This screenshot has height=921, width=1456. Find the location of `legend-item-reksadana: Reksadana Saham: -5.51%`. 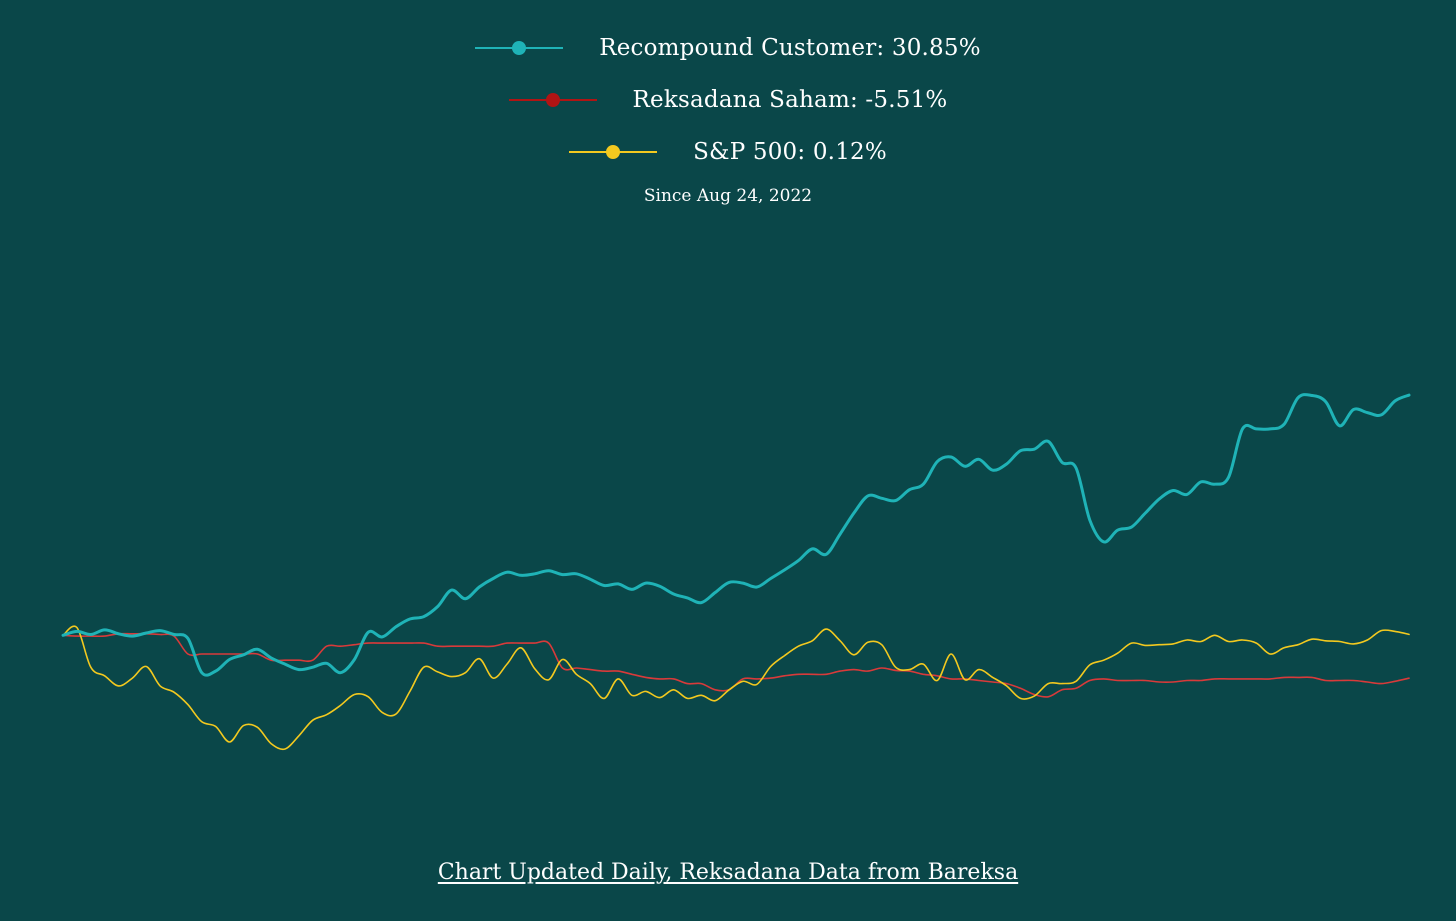

legend-item-reksadana: Reksadana Saham: -5.51% is located at coordinates (728, 100).